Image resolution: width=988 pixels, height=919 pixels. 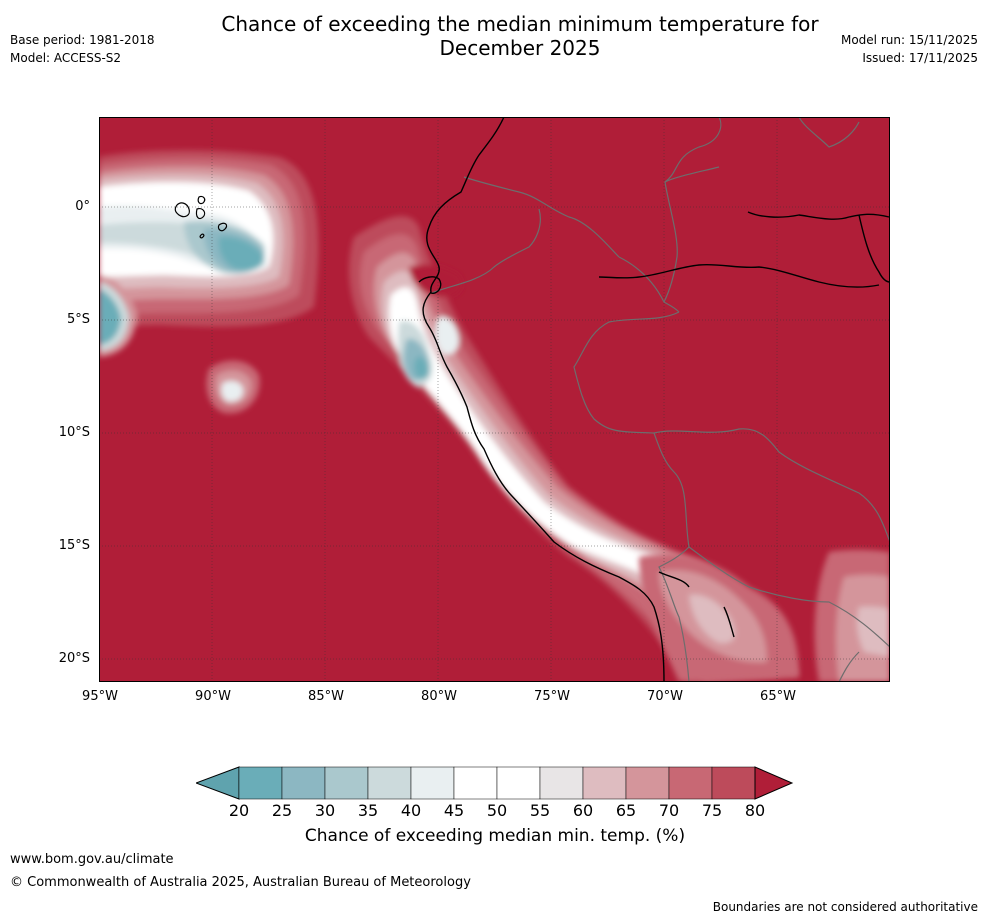 I want to click on colorbar-tick-50: 50, so click(x=497, y=810).